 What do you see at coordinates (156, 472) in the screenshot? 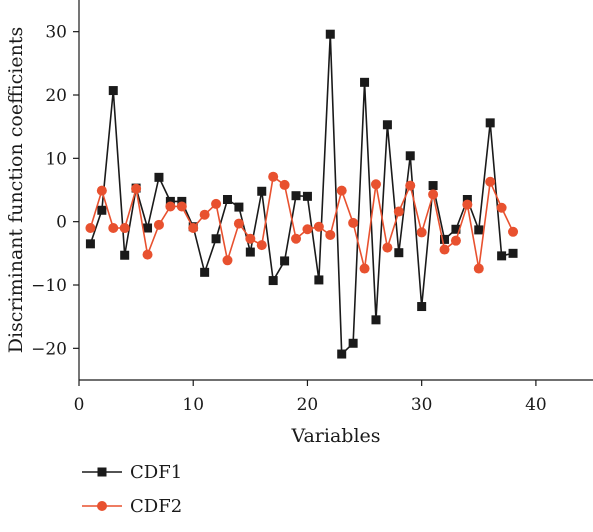
I see `legend-label: CDF1` at bounding box center [156, 472].